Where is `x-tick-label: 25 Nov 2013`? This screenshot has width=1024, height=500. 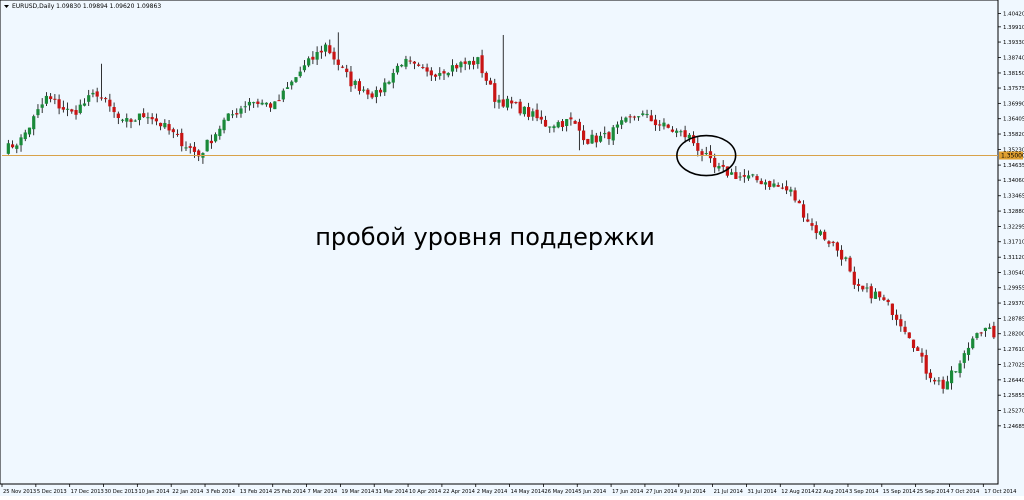
x-tick-label: 25 Nov 2013 is located at coordinates (19, 492).